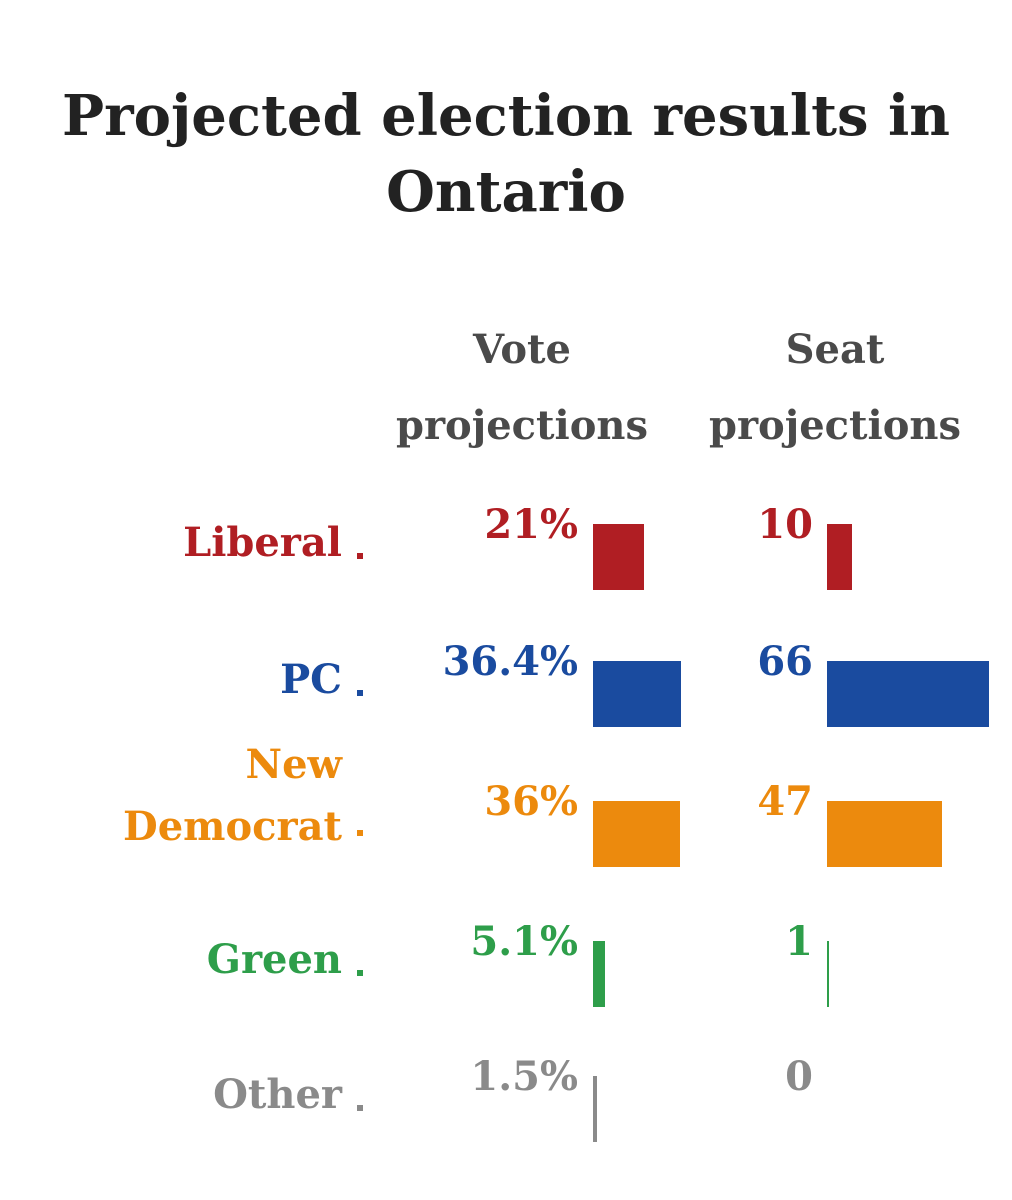 The height and width of the screenshot is (1200, 1012). What do you see at coordinates (506, 154) in the screenshot?
I see `chart-title: Projected election results in Ontario` at bounding box center [506, 154].